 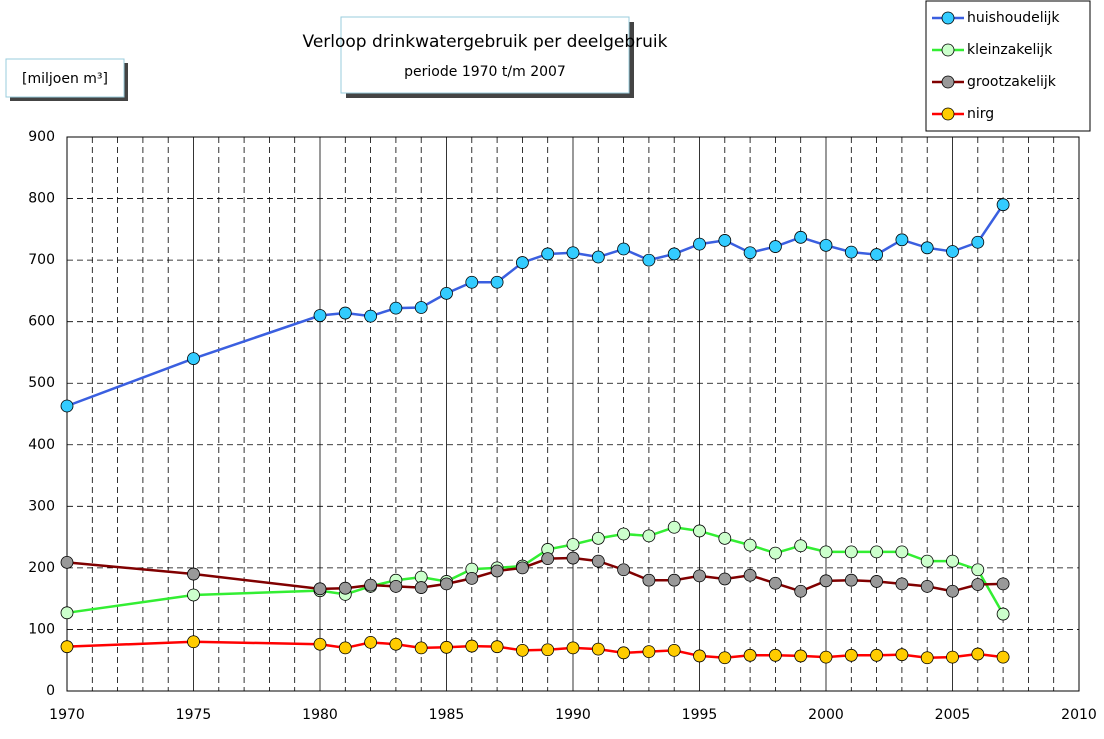 I want to click on y-tick-label: 700, so click(x=41, y=260).